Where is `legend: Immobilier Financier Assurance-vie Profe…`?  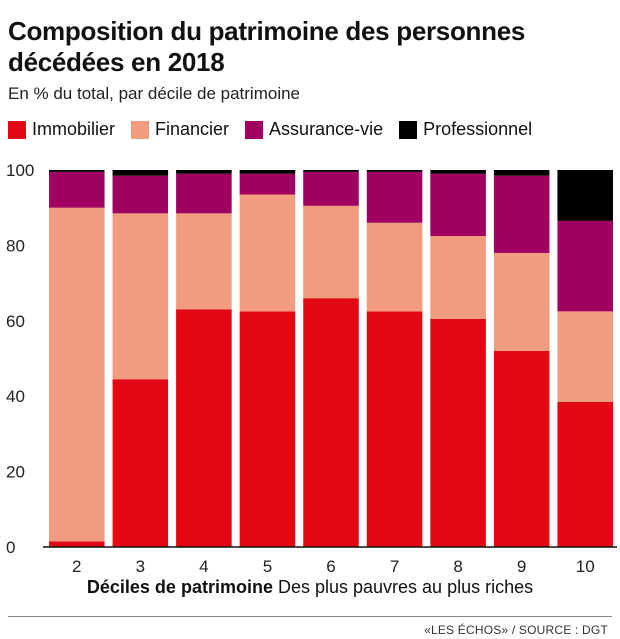
legend: Immobilier Financier Assurance-vie Profe… is located at coordinates (278, 129).